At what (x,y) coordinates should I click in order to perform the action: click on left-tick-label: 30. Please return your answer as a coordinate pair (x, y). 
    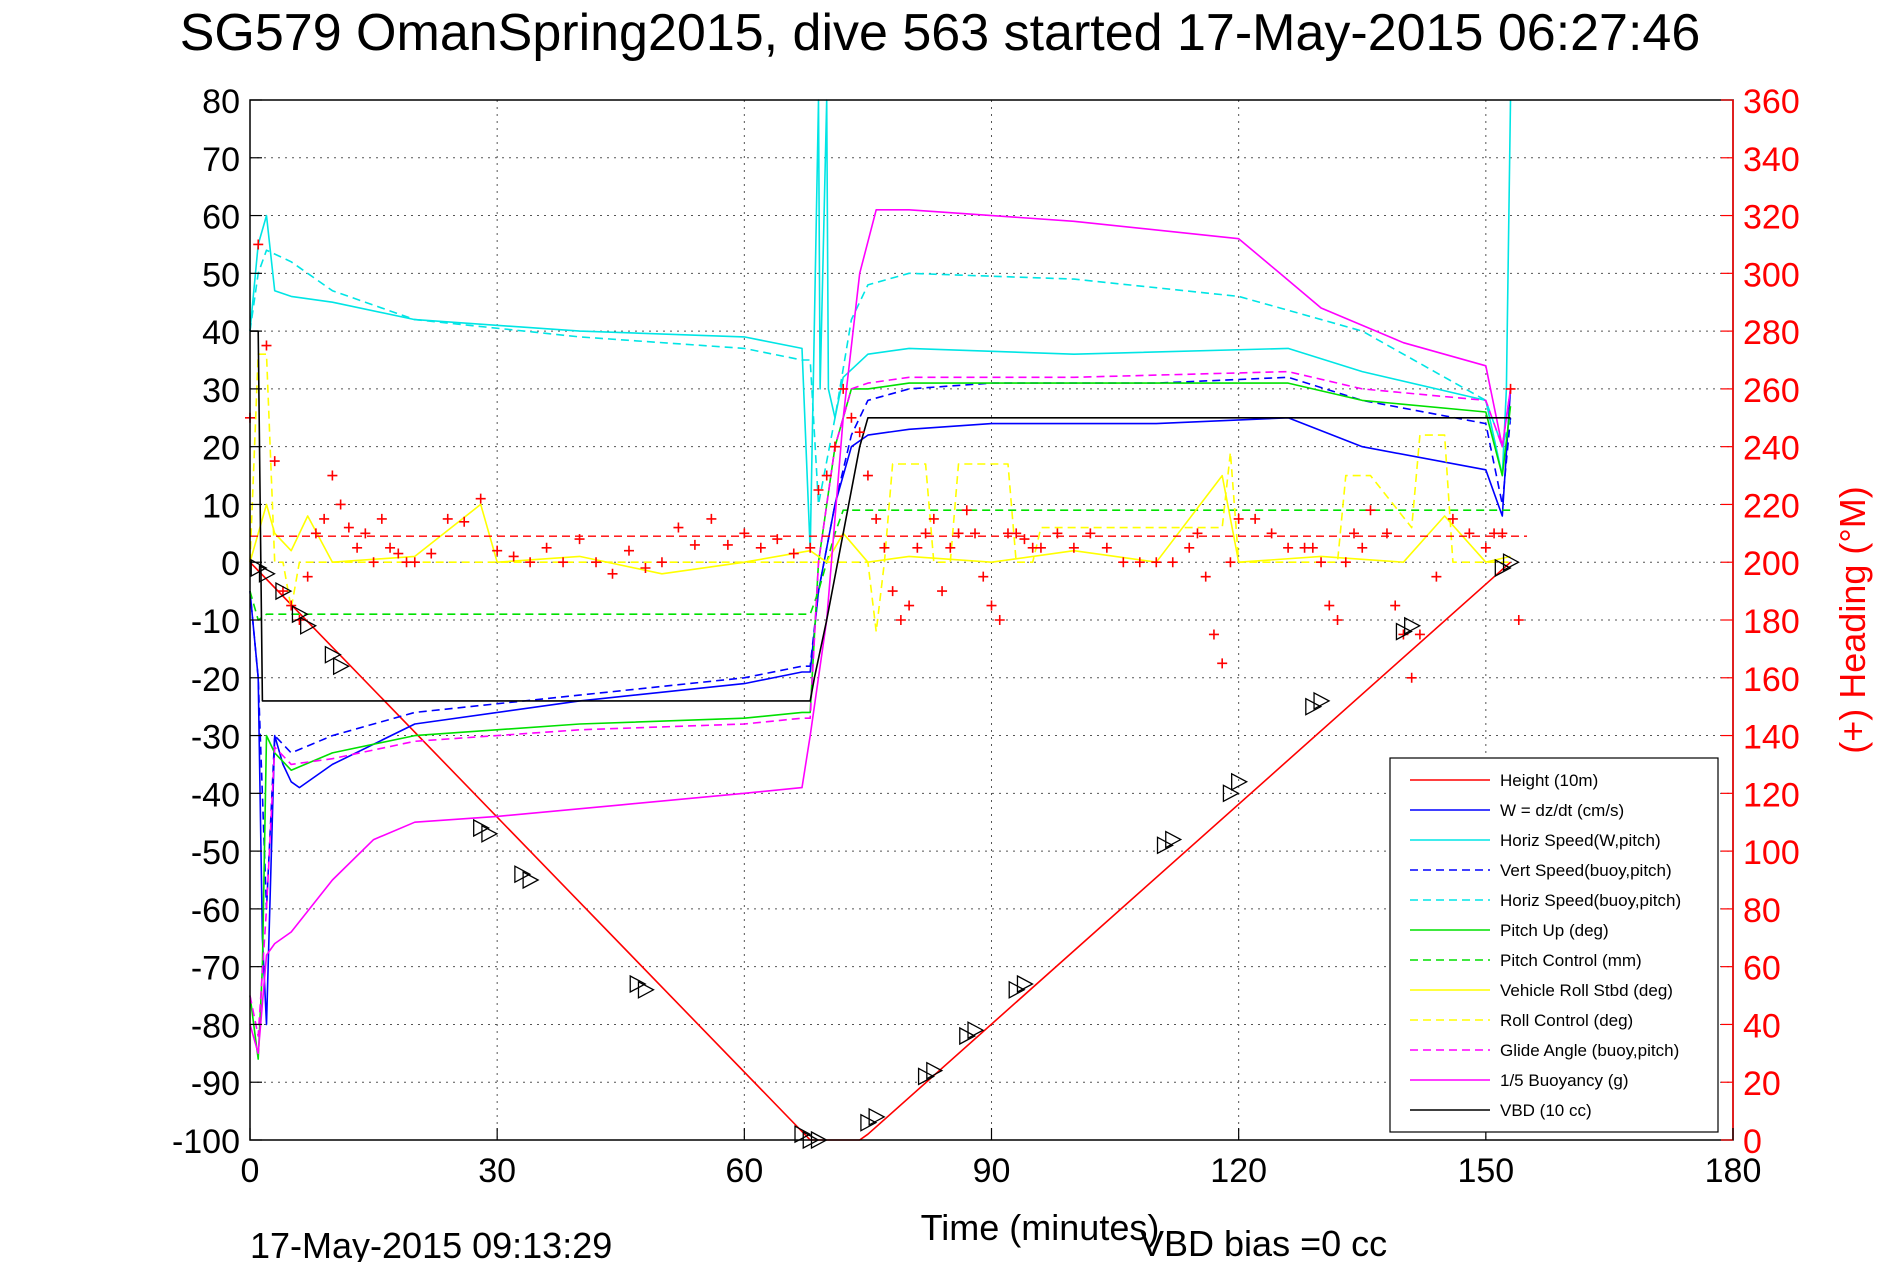
    Looking at the image, I should click on (221, 391).